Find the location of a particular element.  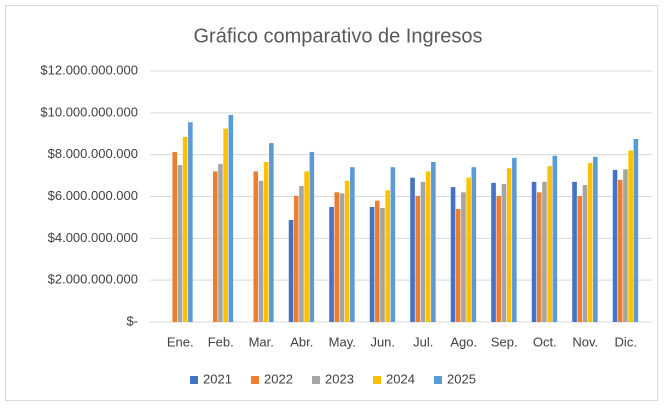

y-tick-label: $10.000.000.000 is located at coordinates (89, 111).